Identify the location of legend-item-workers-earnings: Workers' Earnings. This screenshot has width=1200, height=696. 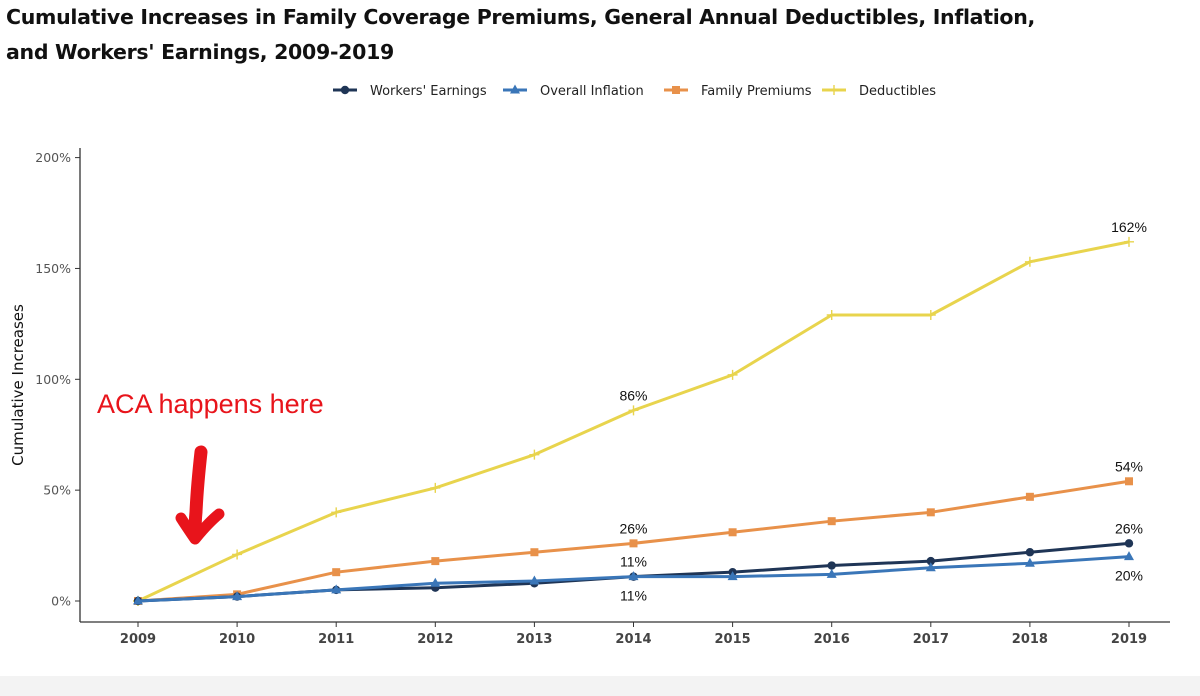
(410, 91).